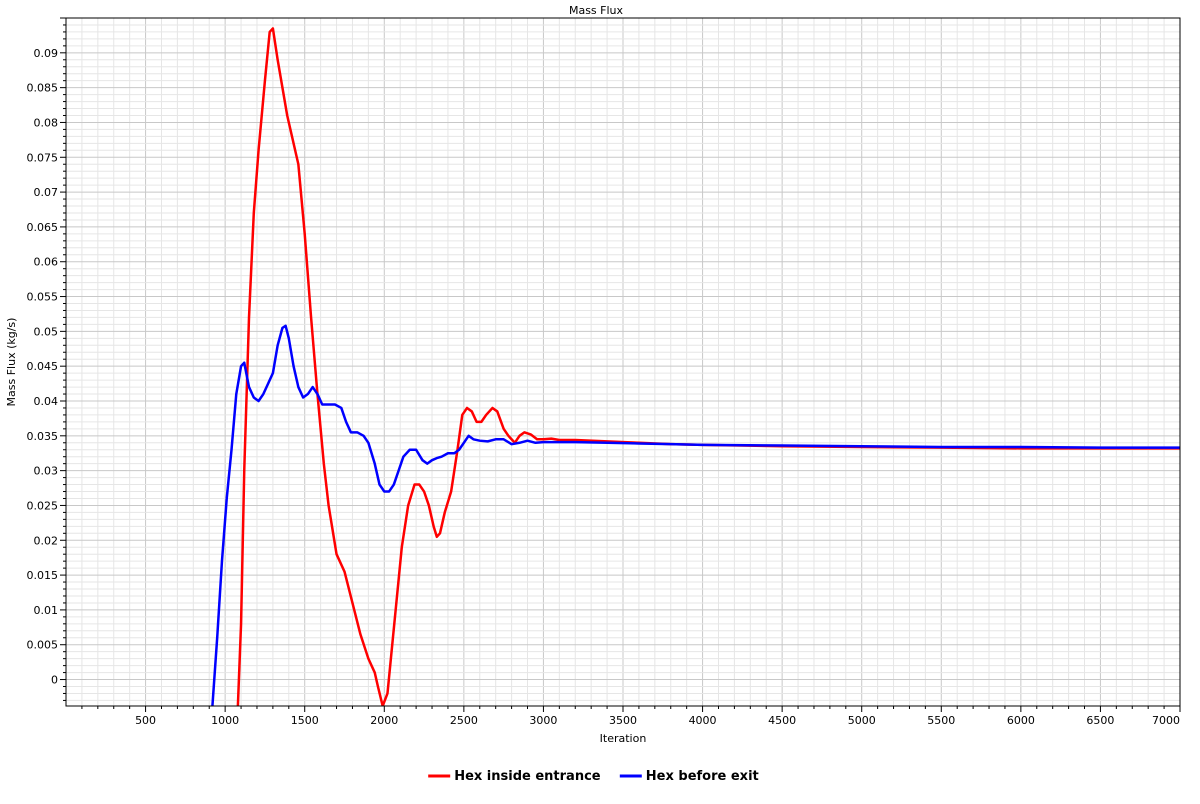 The image size is (1200, 804). Describe the element at coordinates (43, 645) in the screenshot. I see `y-tick-label: 0.005` at that location.